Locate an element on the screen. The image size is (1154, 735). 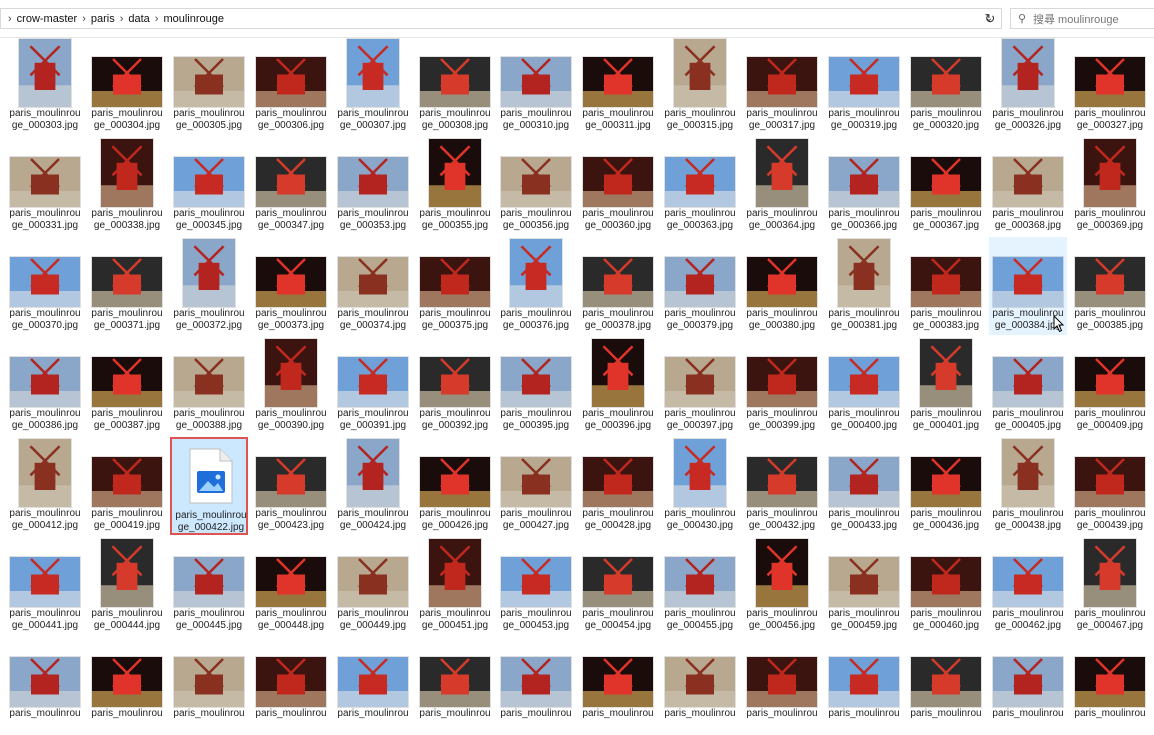
file-item: paris_moulinrou ge_000448.jpg is located at coordinates (291, 586).